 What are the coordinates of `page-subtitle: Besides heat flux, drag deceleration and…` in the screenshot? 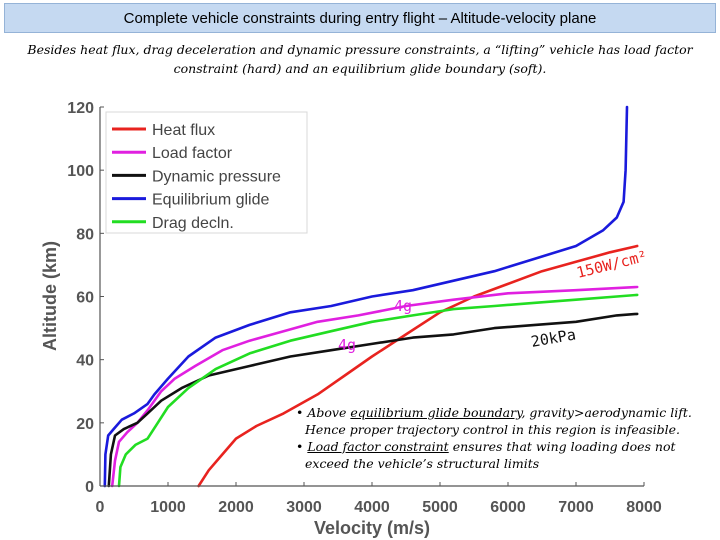 It's located at (360, 59).